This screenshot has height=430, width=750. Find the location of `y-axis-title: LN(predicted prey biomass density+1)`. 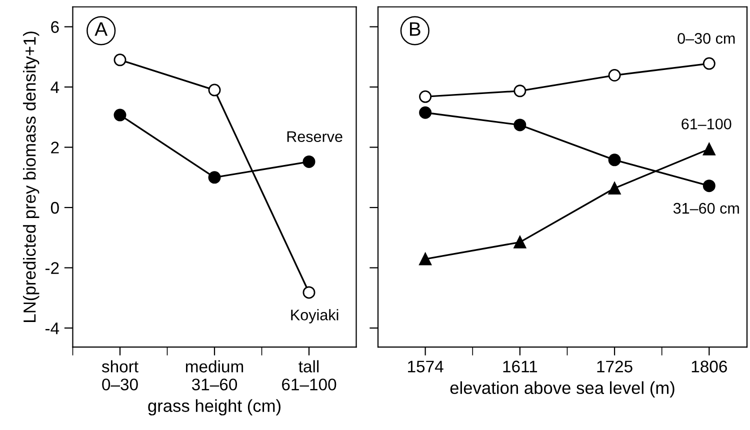

y-axis-title: LN(predicted prey biomass density+1) is located at coordinates (31, 177).